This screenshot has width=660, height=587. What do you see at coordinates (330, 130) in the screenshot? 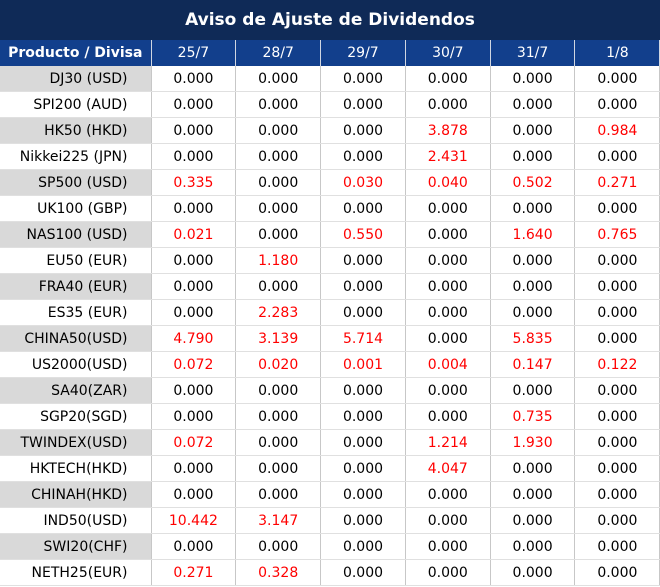
I see `table-row: HK50 (HKD) 0.000 0.000 0.000 3.878 0.000 0.984` at bounding box center [330, 130].